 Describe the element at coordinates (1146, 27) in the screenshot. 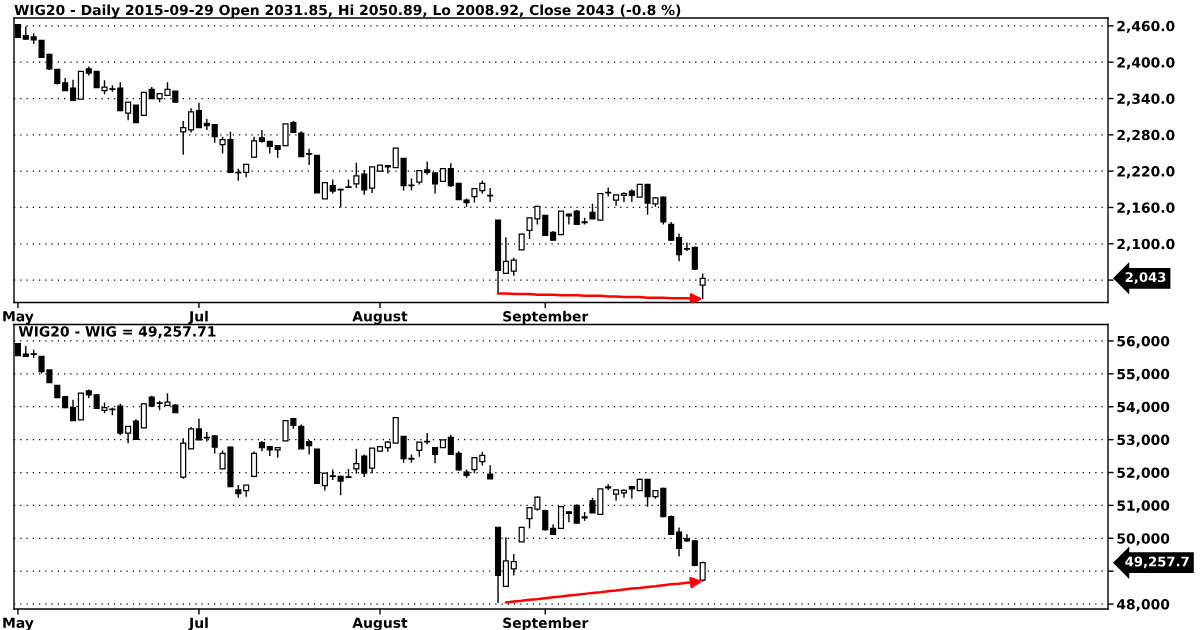

I see `y-tick-label: 2,460.0` at that location.